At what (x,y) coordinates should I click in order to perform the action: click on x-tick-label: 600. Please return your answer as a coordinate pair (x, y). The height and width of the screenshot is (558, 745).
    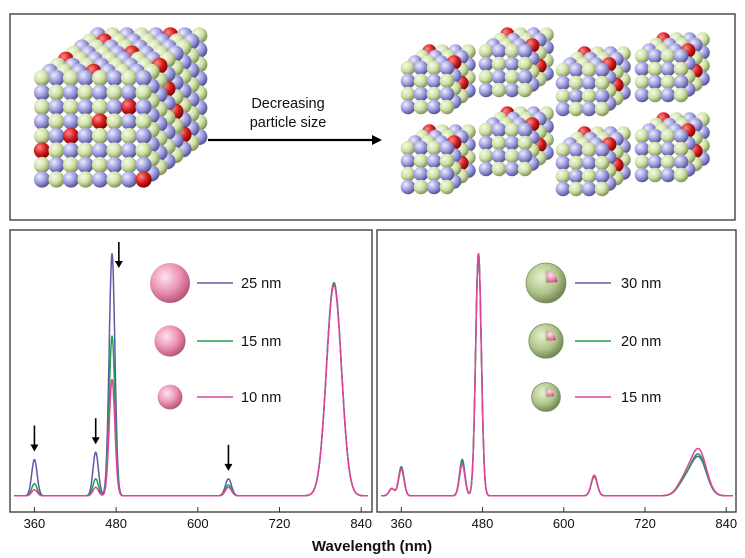
    Looking at the image, I should click on (564, 523).